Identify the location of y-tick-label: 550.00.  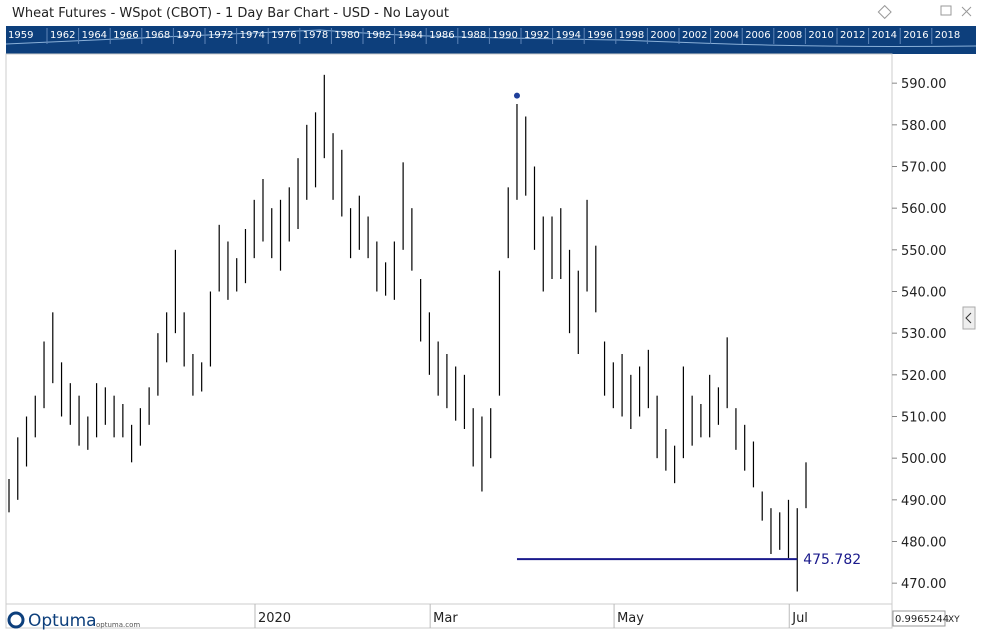
(924, 251).